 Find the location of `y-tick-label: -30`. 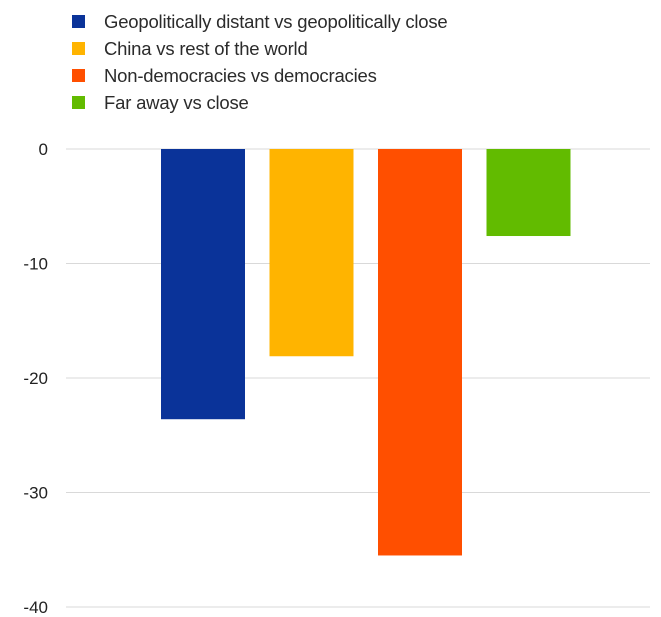

y-tick-label: -30 is located at coordinates (35, 493).